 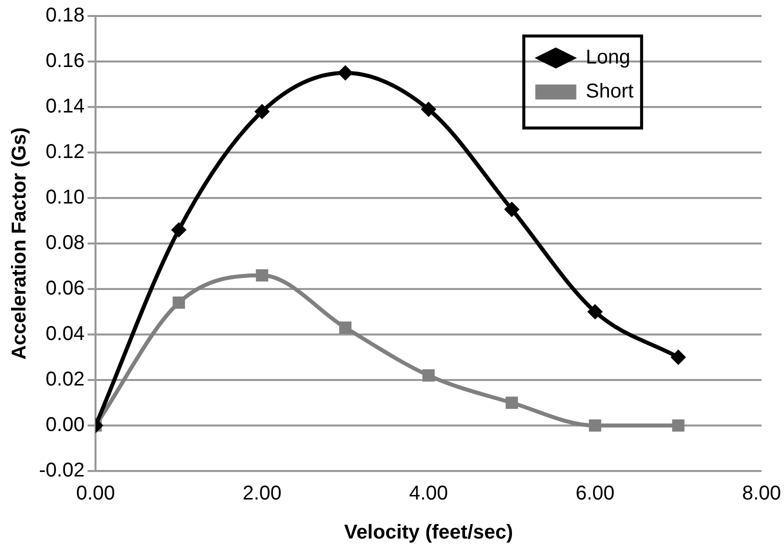 I want to click on x-tick-label: 6.00, so click(x=595, y=493).